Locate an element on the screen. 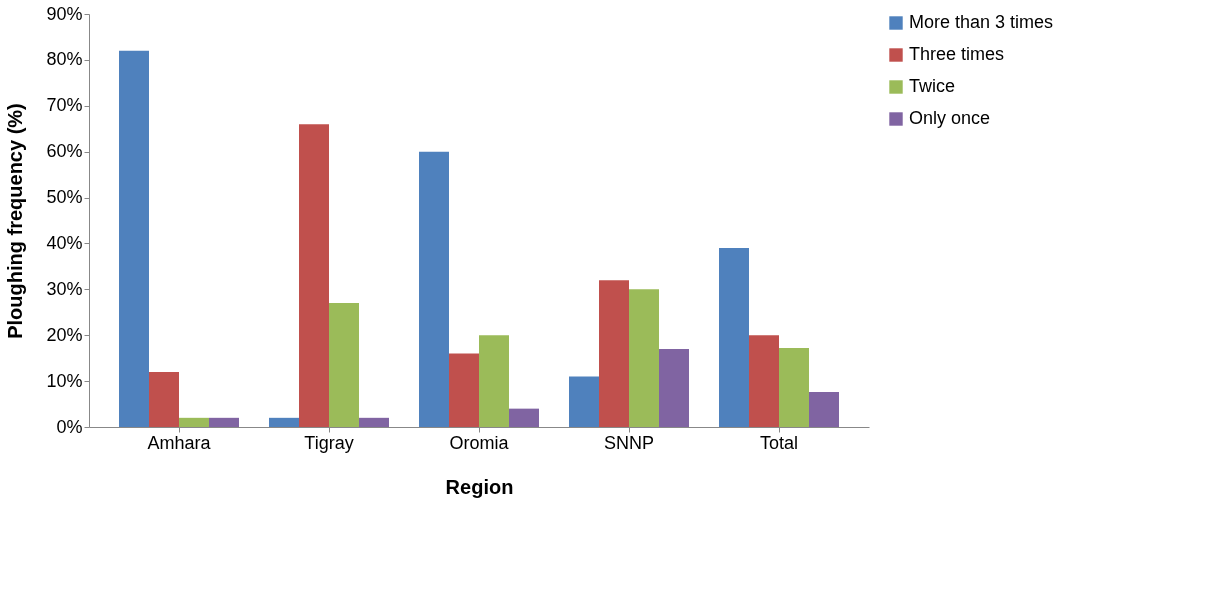  y-tick-label: 30% is located at coordinates (64, 288).